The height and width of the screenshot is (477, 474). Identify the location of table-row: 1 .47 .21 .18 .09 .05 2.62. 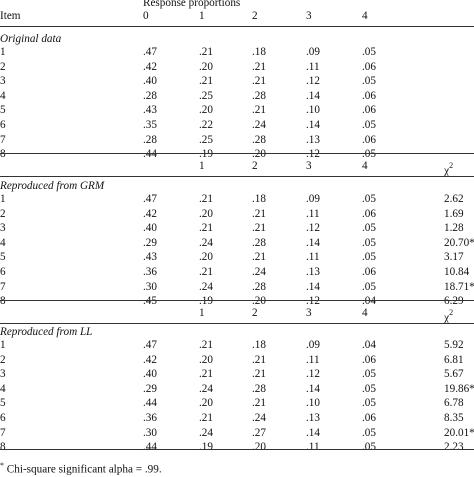
(237, 199).